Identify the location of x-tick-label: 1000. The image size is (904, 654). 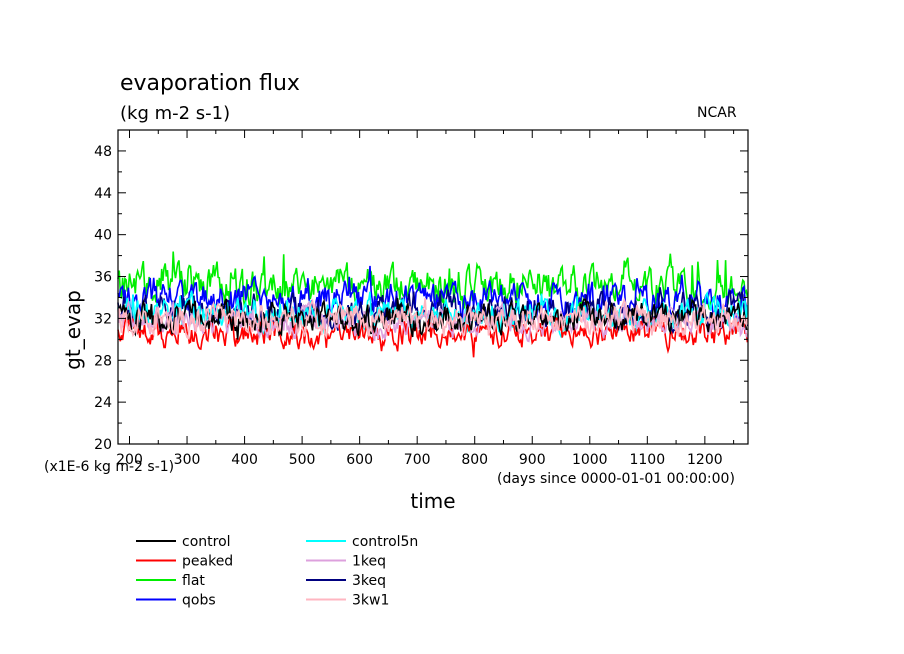
(590, 460).